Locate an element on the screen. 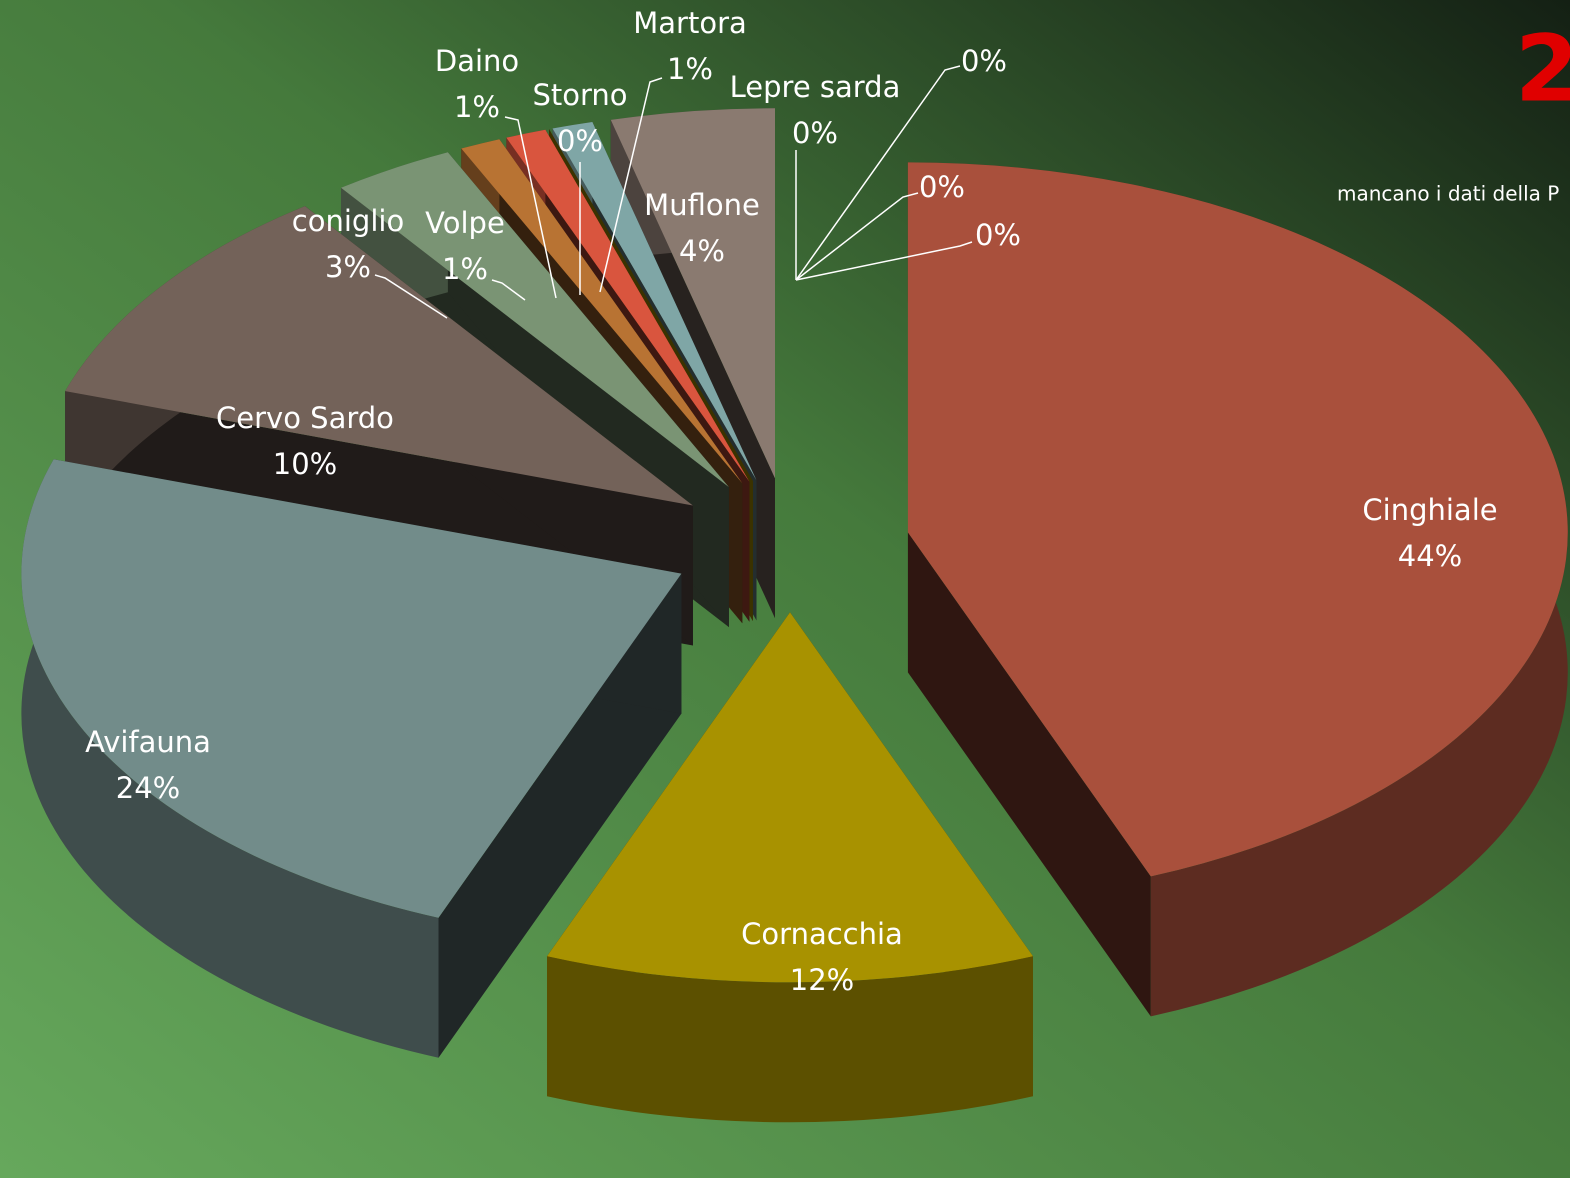 The image size is (1570, 1178). slice-value-label: 12% is located at coordinates (822, 980).